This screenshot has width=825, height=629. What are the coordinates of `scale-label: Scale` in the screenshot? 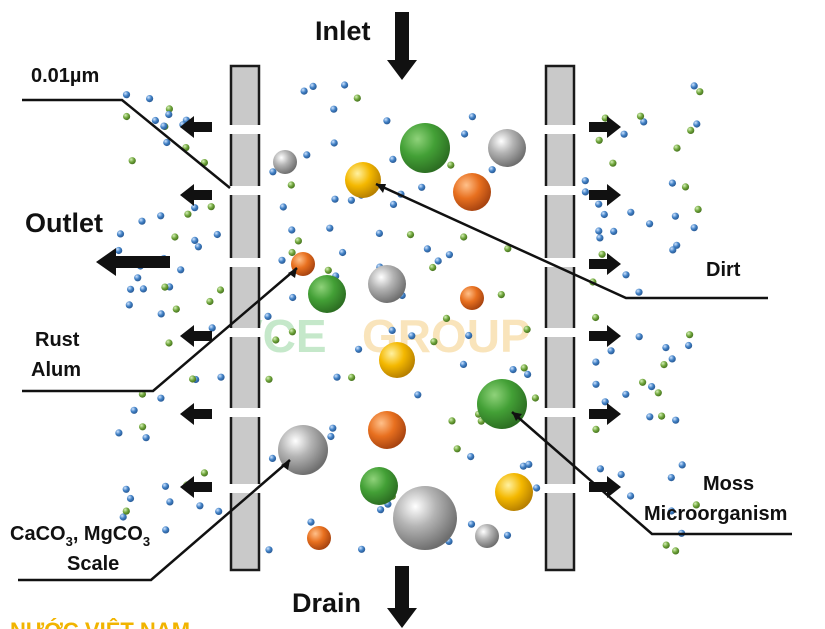 It's located at (93, 564).